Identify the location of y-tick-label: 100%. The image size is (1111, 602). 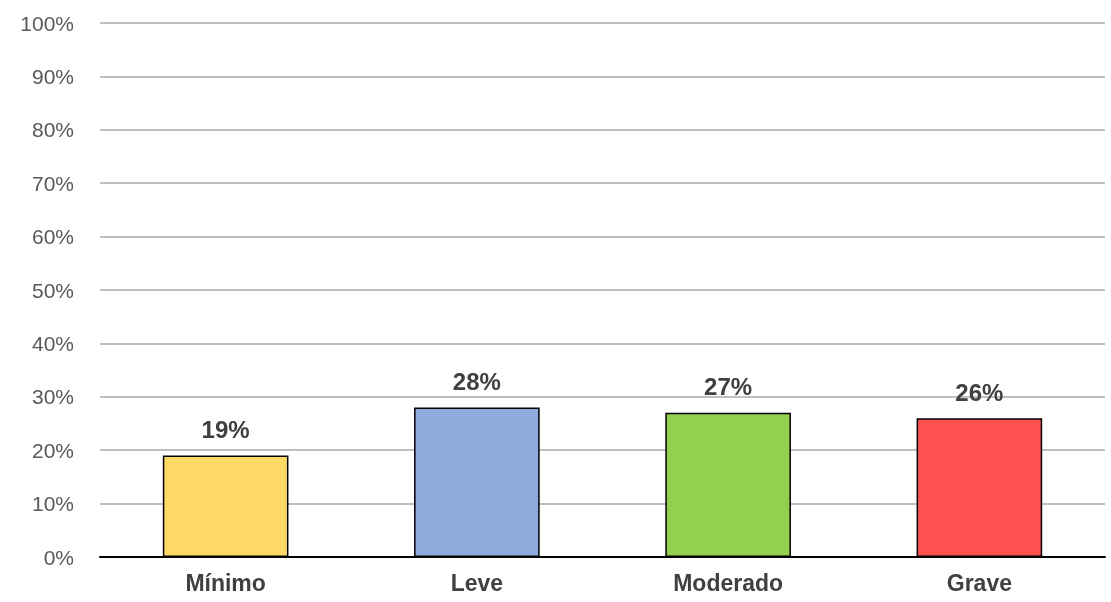
(47, 23).